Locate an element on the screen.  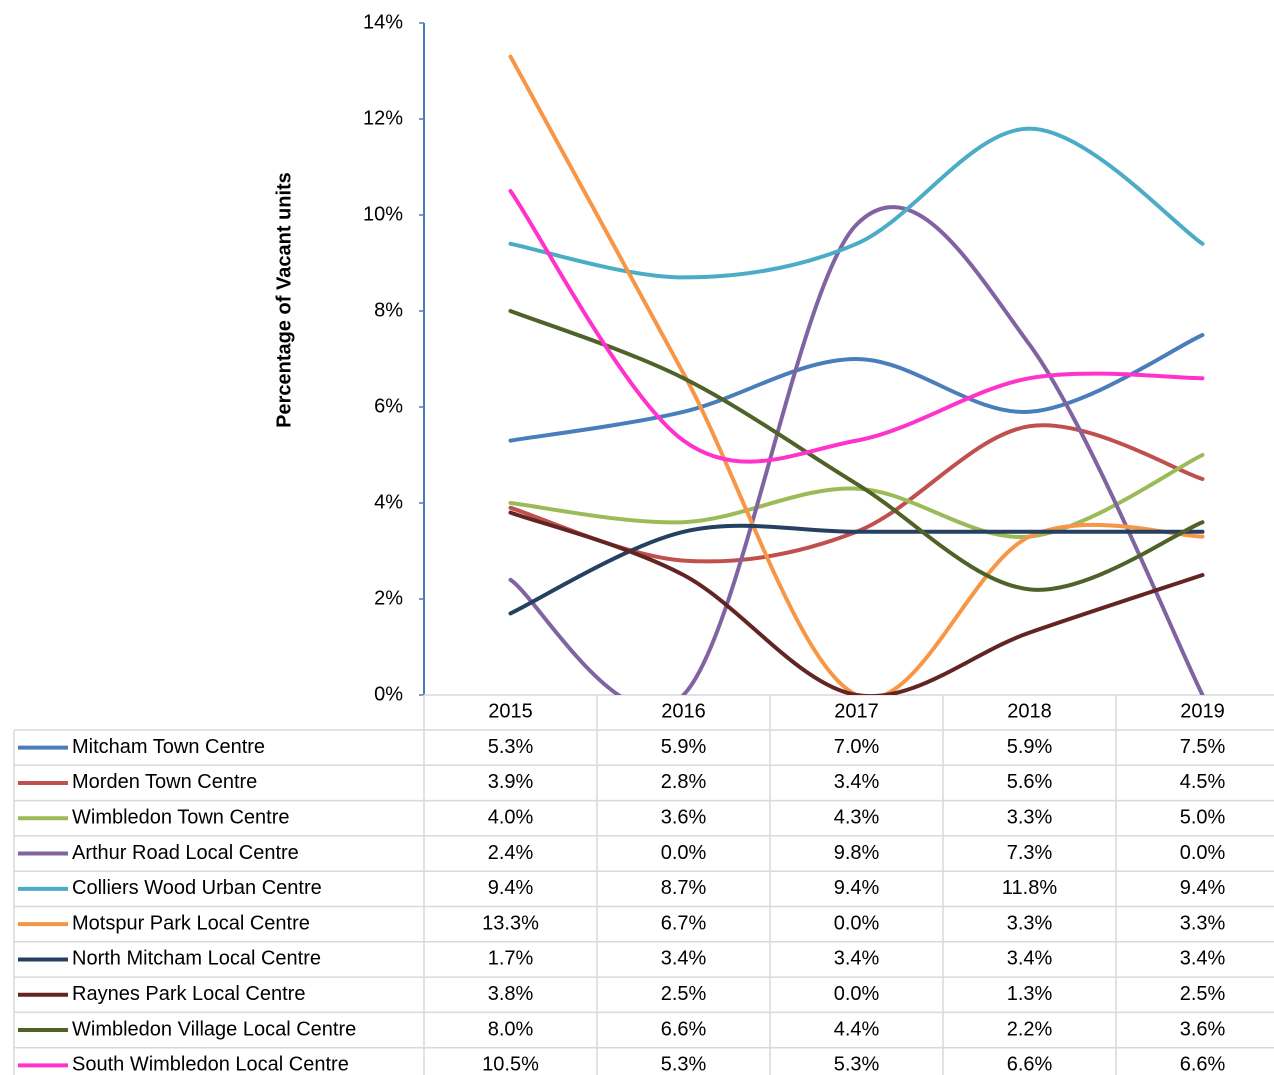
table-cell: 3.9% is located at coordinates (511, 782).